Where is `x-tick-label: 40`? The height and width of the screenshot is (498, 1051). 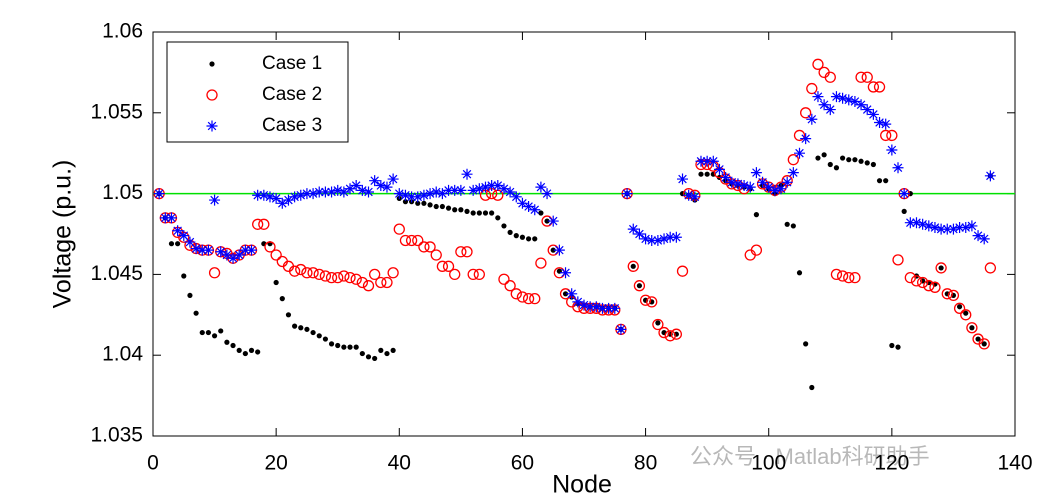 x-tick-label: 40 is located at coordinates (399, 463).